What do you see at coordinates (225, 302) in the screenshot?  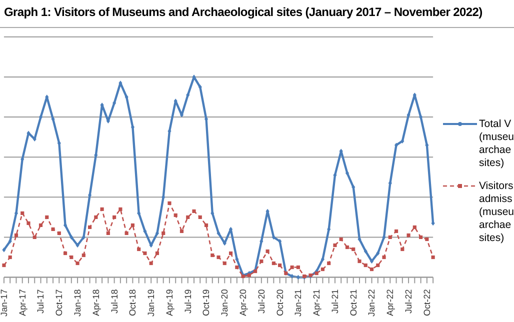 I see `x-tick-label: Jan-20` at bounding box center [225, 302].